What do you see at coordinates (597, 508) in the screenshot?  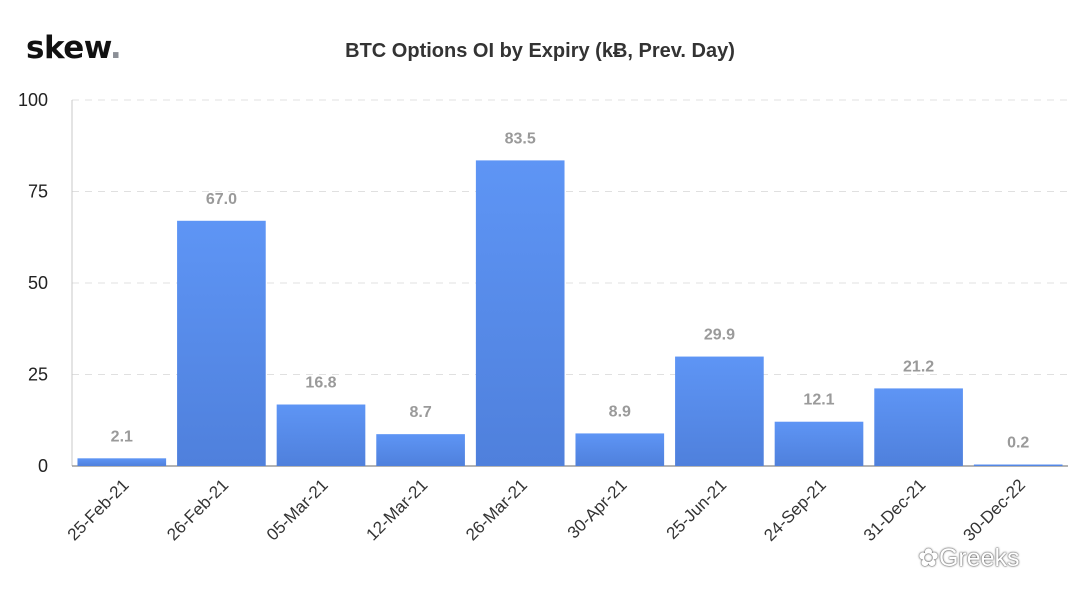 I see `x-tick-label: 30-Apr-21` at bounding box center [597, 508].